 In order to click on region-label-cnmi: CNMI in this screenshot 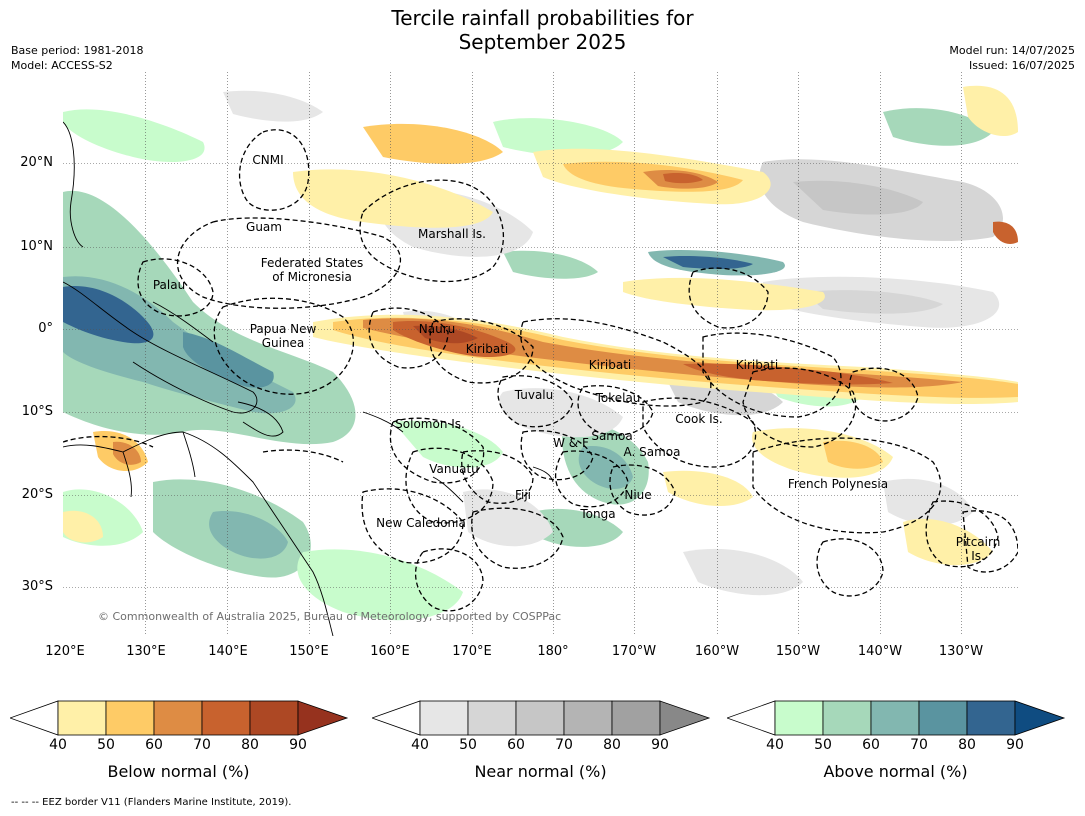, I will do `click(268, 160)`.